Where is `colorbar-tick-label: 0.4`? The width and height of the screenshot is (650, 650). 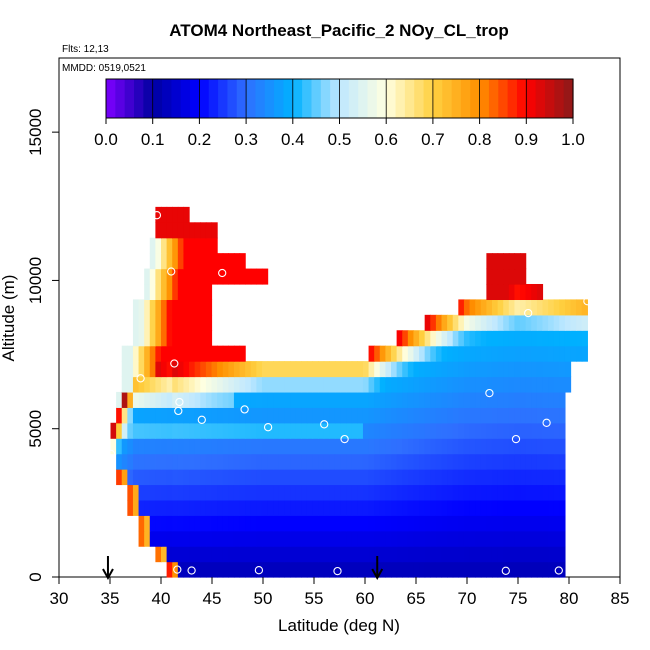
colorbar-tick-label: 0.4 is located at coordinates (293, 139).